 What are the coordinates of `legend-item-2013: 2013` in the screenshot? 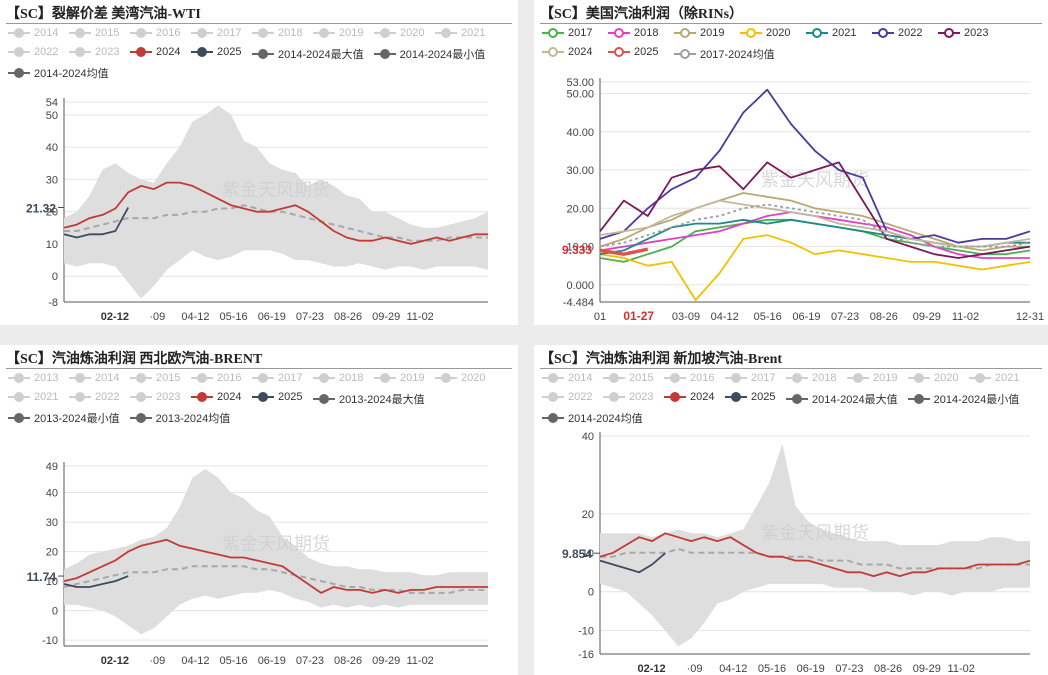 It's located at (33, 378).